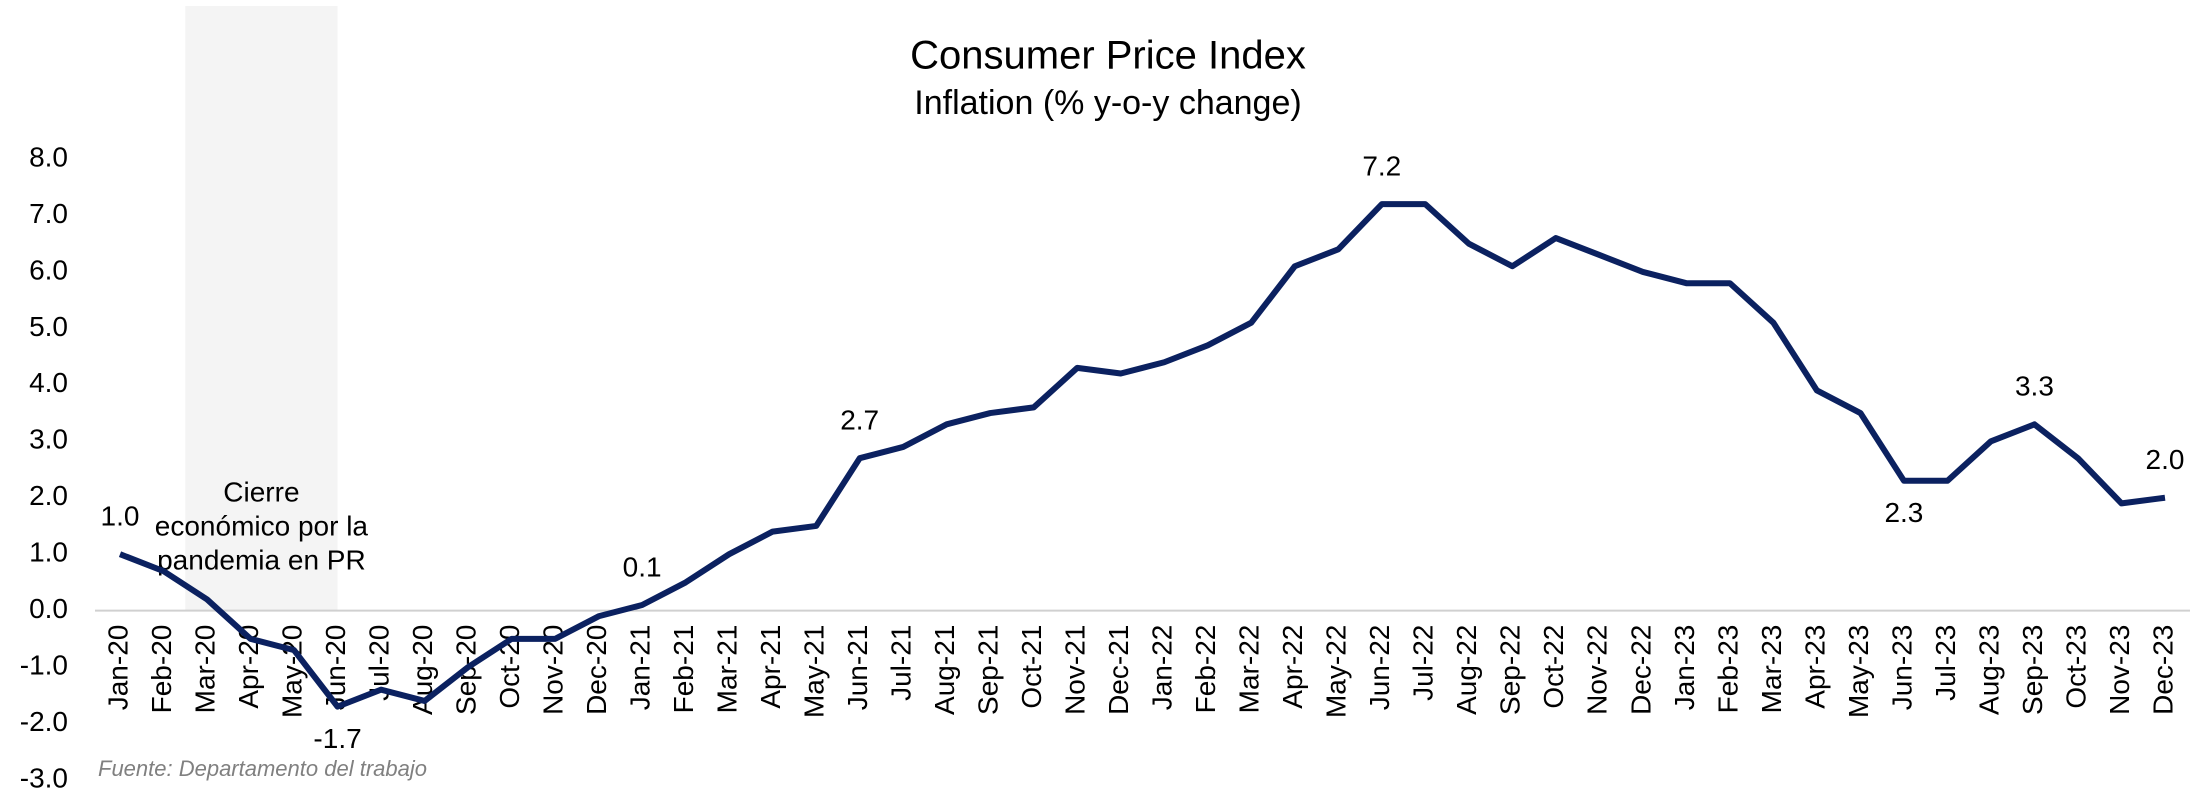  I want to click on y-tick-label: 2.0, so click(48, 495).